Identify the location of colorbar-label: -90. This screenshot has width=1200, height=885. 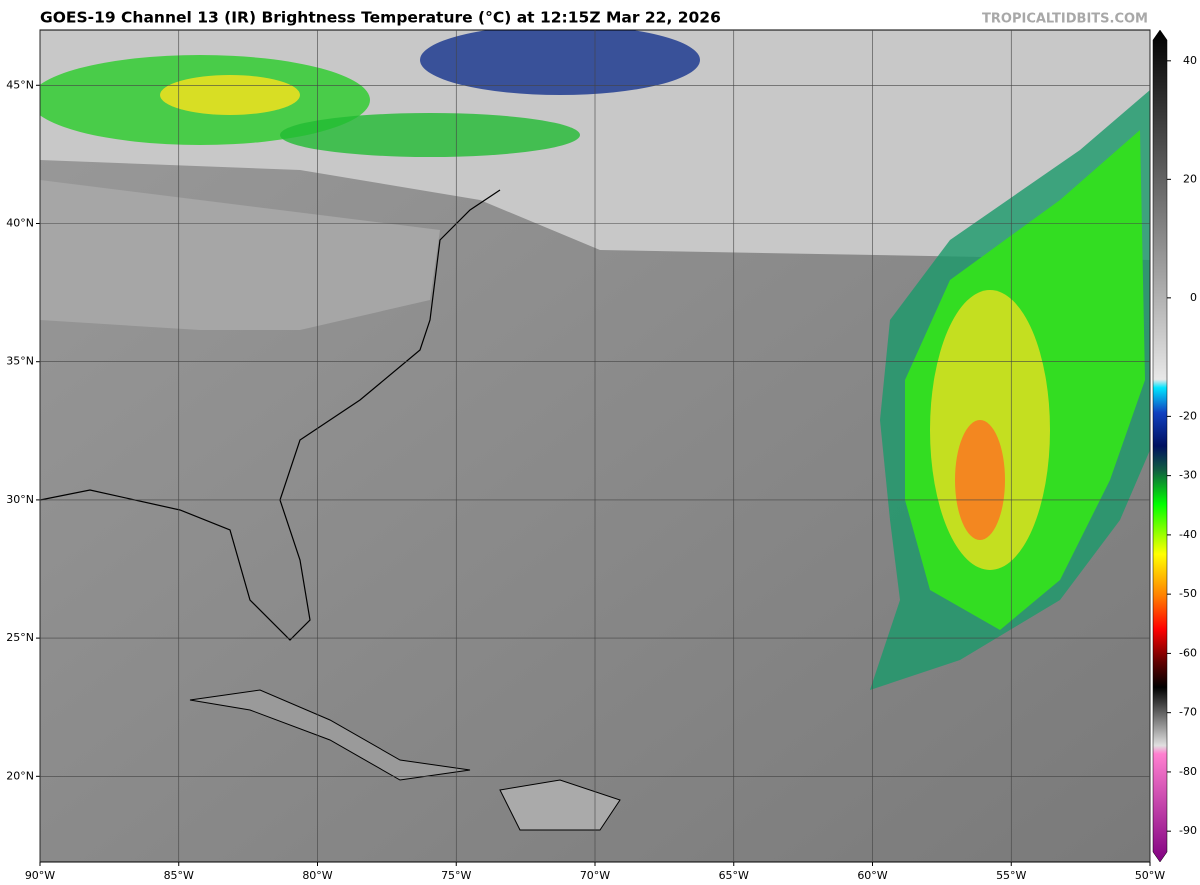
(1188, 830).